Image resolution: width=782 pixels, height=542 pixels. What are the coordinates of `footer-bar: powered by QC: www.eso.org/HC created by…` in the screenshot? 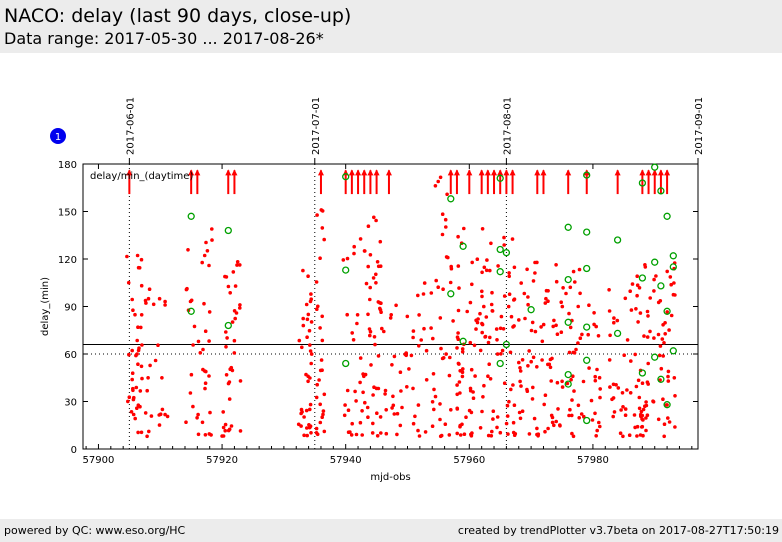 It's located at (391, 530).